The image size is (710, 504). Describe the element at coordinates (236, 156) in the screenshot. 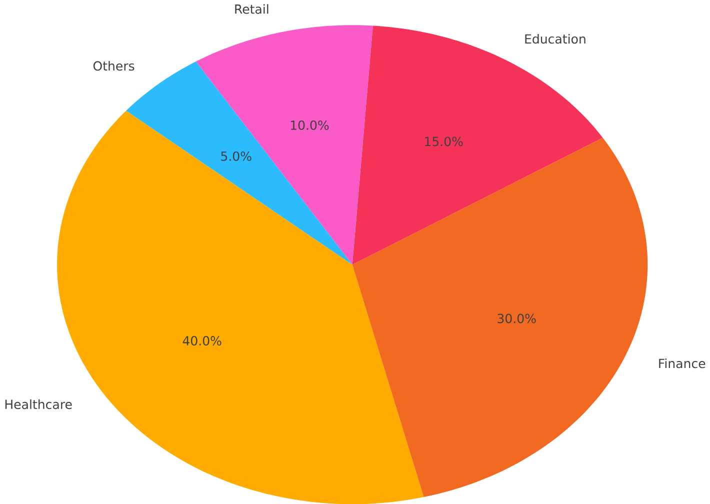

I see `data-label: 5.0%` at that location.